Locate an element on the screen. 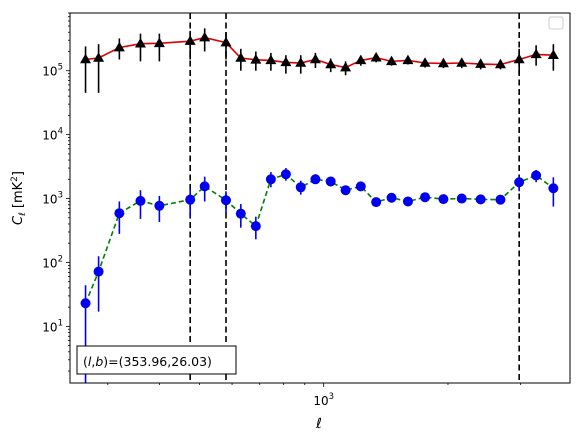 The width and height of the screenshot is (580, 441). x-tick-base: 10 is located at coordinates (320, 401).